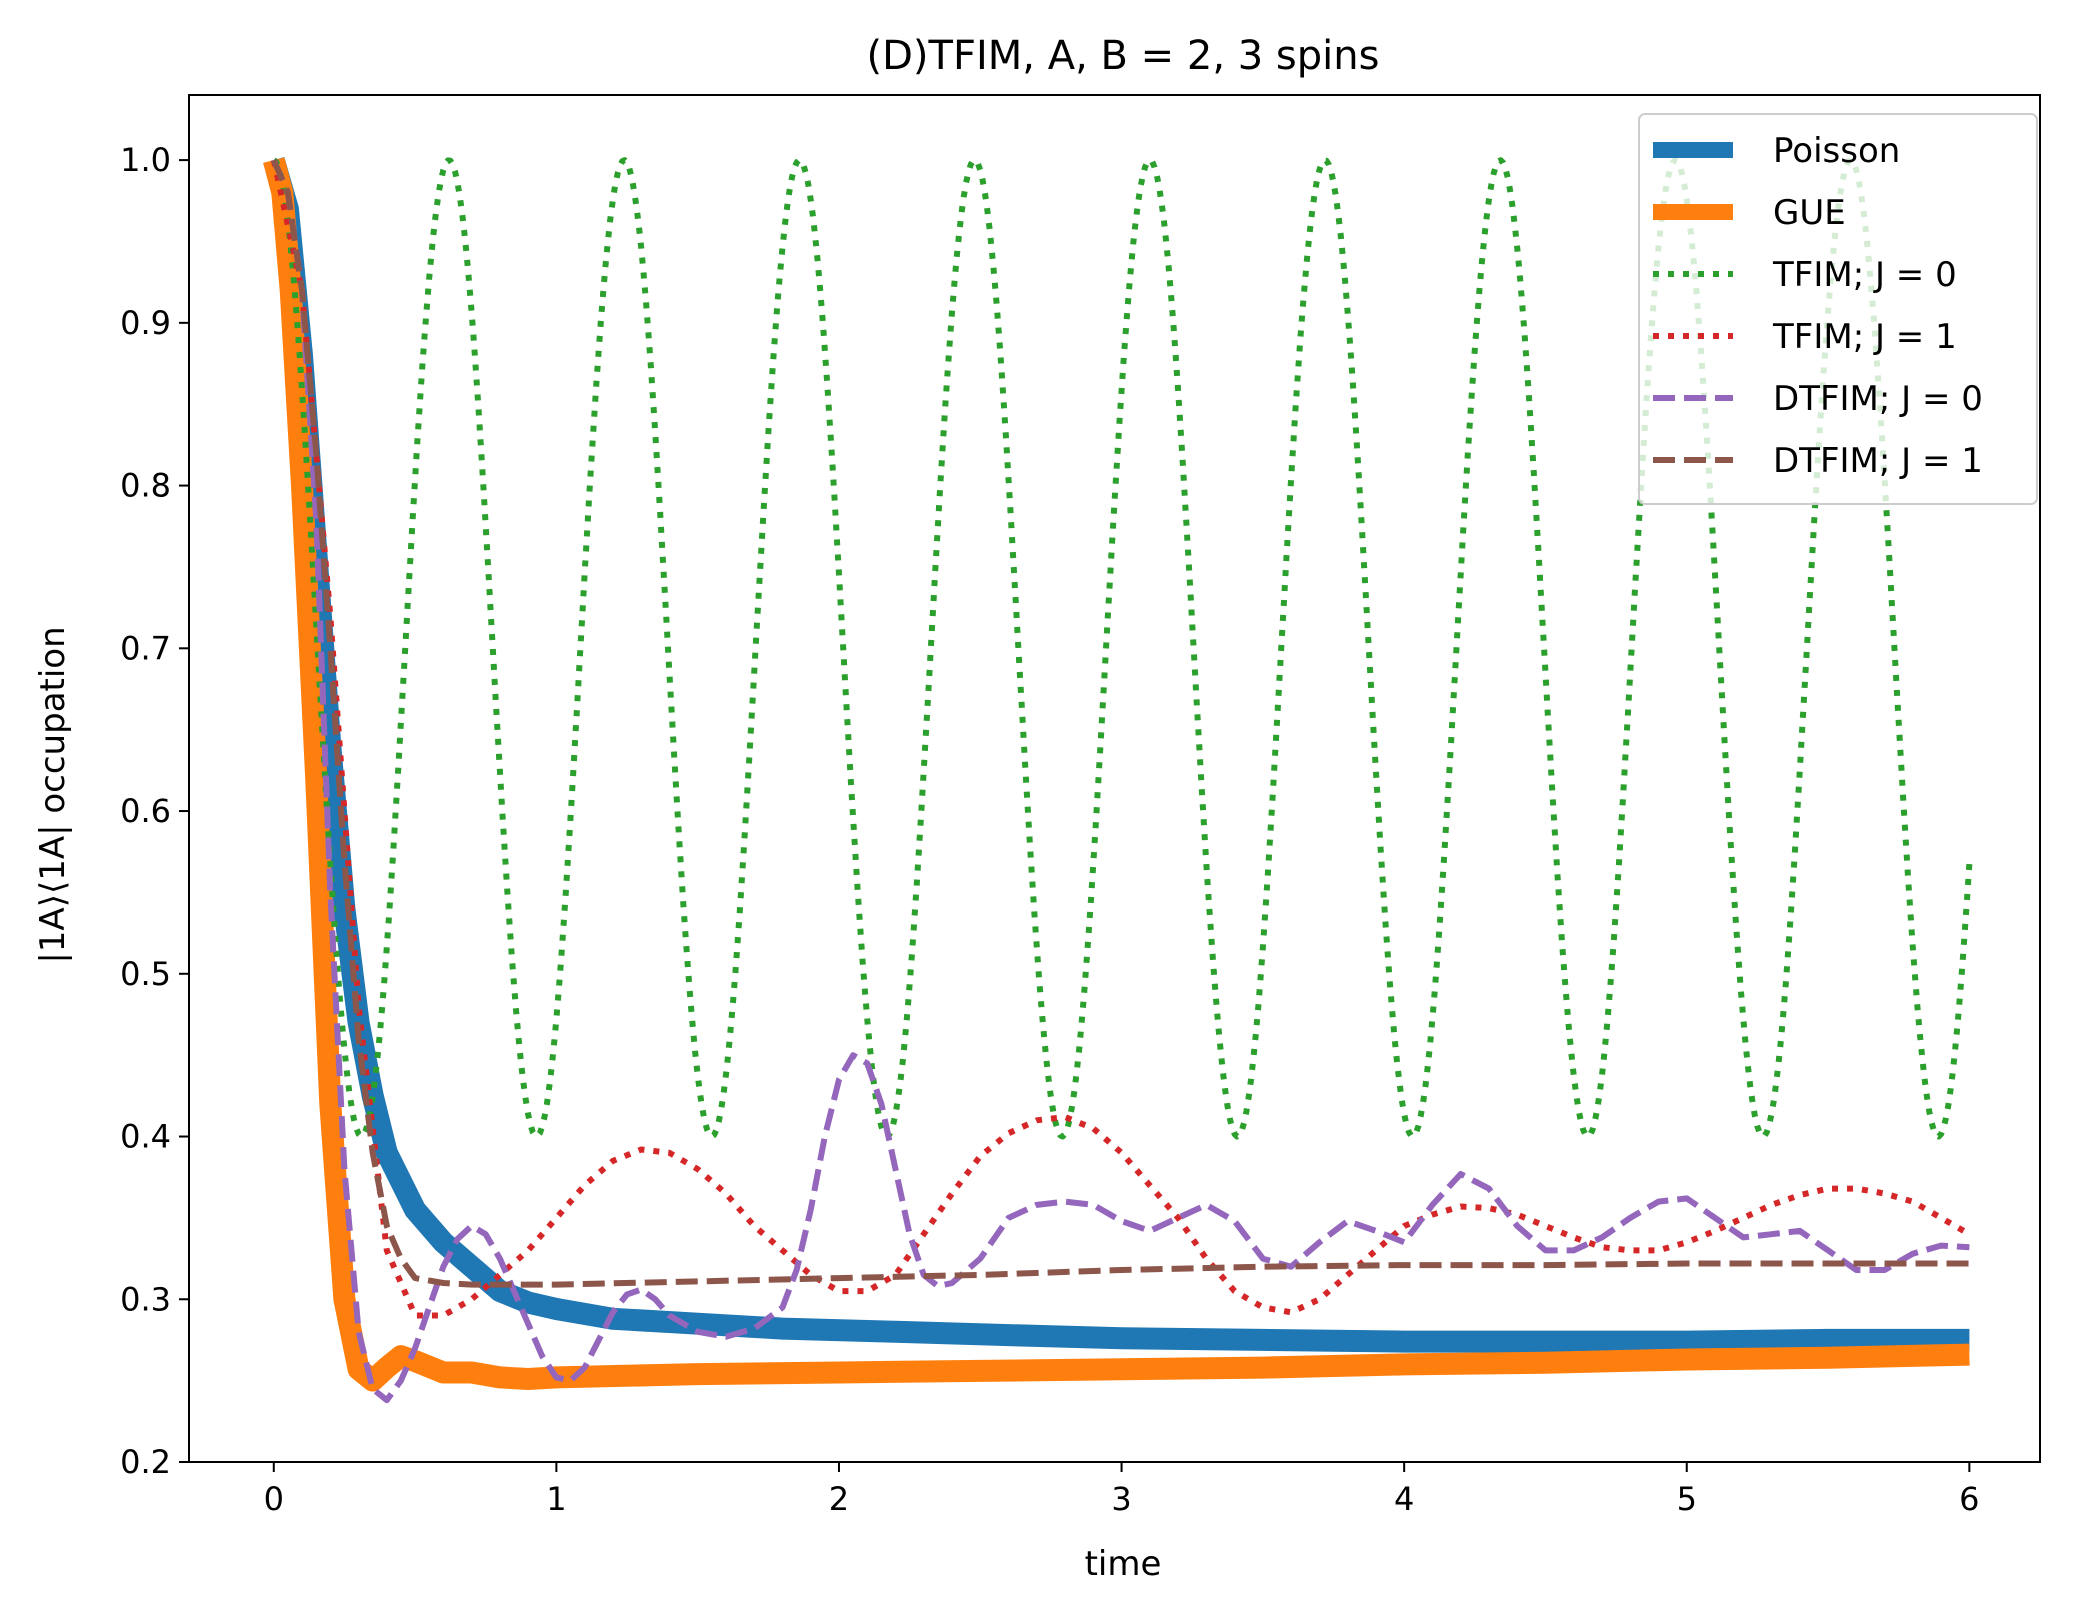 This screenshot has height=1609, width=2081. What do you see at coordinates (1969, 1499) in the screenshot?
I see `x-tick-label: 6` at bounding box center [1969, 1499].